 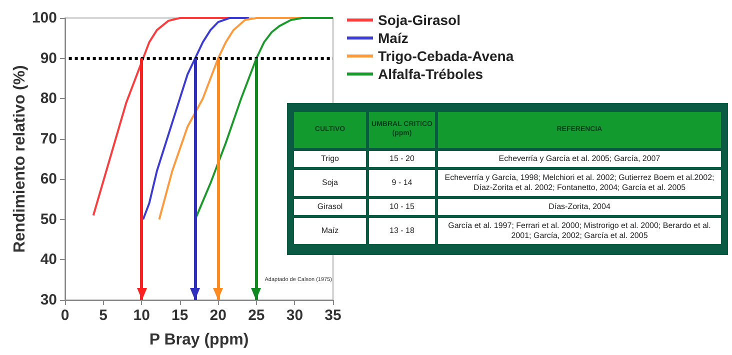 What do you see at coordinates (579, 231) in the screenshot?
I see `text: García et al. 1997; Ferrari et al. 2000; Mistrorigo et al. 2000; Berardo et al. 2001; García, 2002; García et al. 2005` at bounding box center [579, 231].